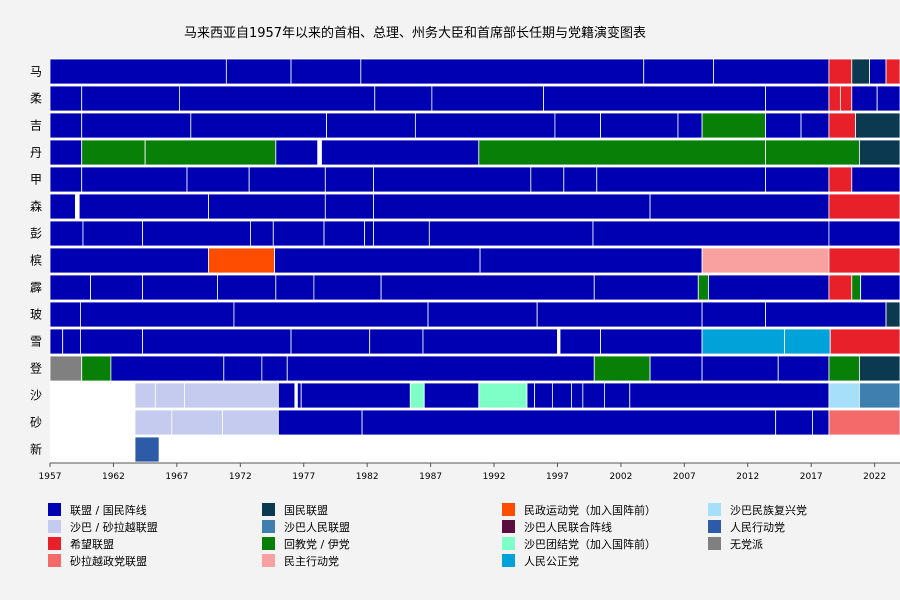 The height and width of the screenshot is (600, 900). I want to click on legend-label: 希望联盟, so click(92, 544).